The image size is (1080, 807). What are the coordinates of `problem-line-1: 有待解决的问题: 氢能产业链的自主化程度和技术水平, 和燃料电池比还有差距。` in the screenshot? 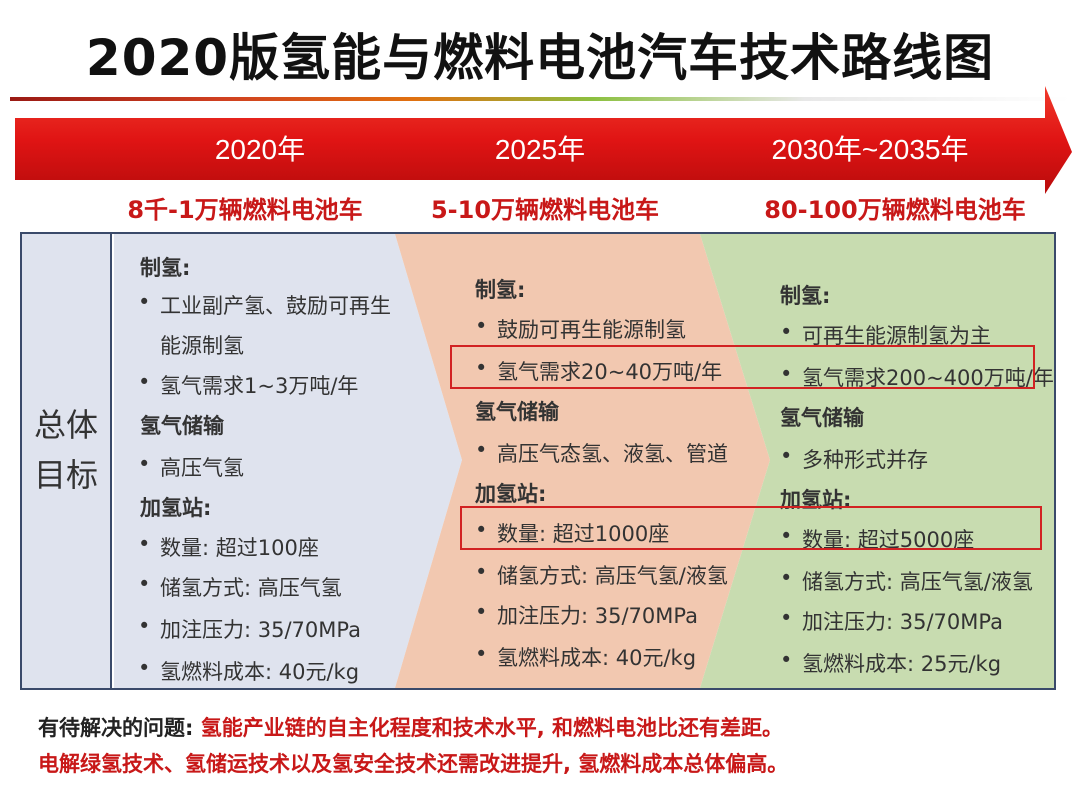 It's located at (410, 727).